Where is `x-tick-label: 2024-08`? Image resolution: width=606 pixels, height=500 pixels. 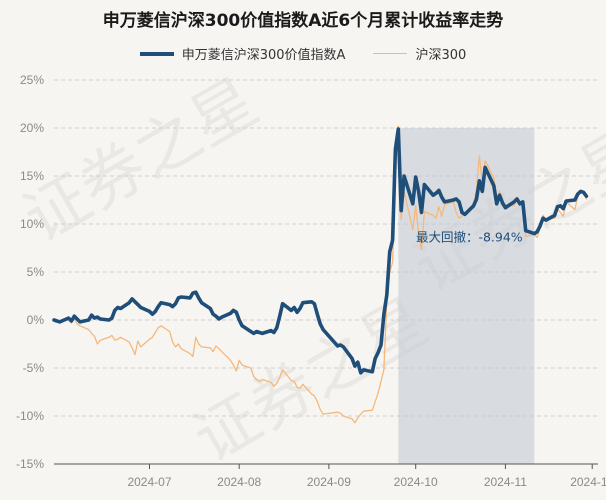
x-tick-label: 2024-08 is located at coordinates (239, 482).